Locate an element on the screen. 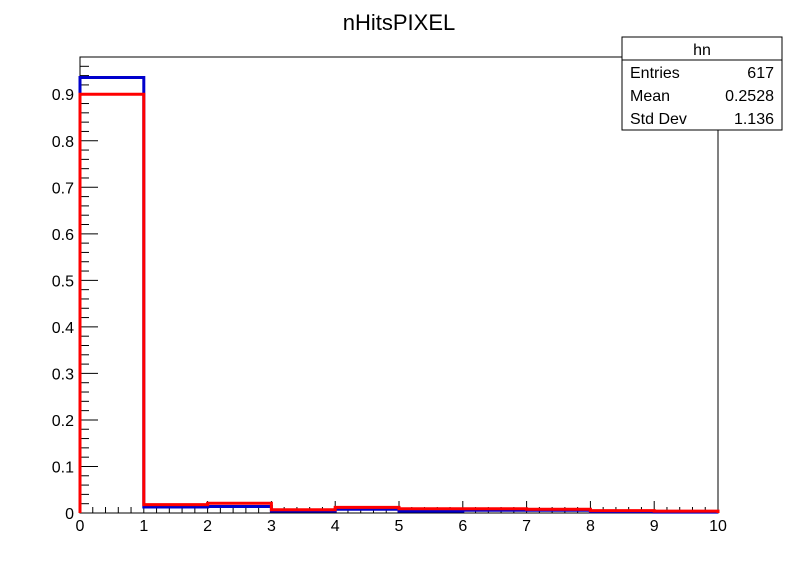  y-tick-label: 0.7 is located at coordinates (63, 188).